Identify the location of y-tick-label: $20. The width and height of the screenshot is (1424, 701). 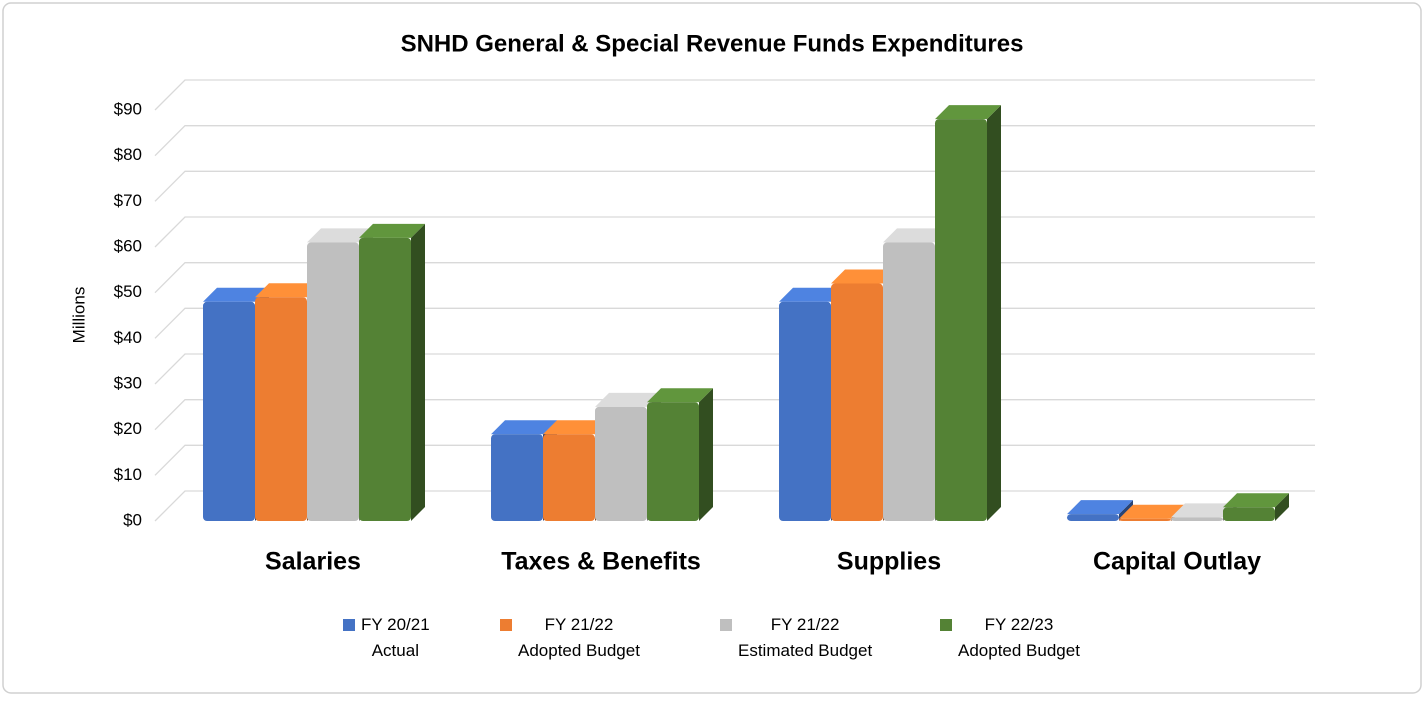
(128, 428).